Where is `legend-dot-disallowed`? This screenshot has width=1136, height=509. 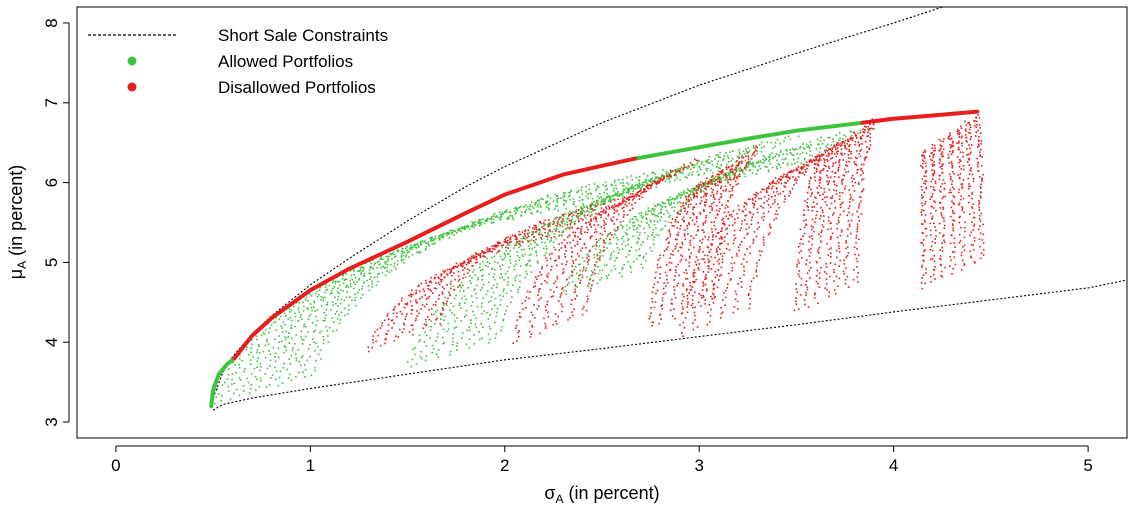
legend-dot-disallowed is located at coordinates (132, 87).